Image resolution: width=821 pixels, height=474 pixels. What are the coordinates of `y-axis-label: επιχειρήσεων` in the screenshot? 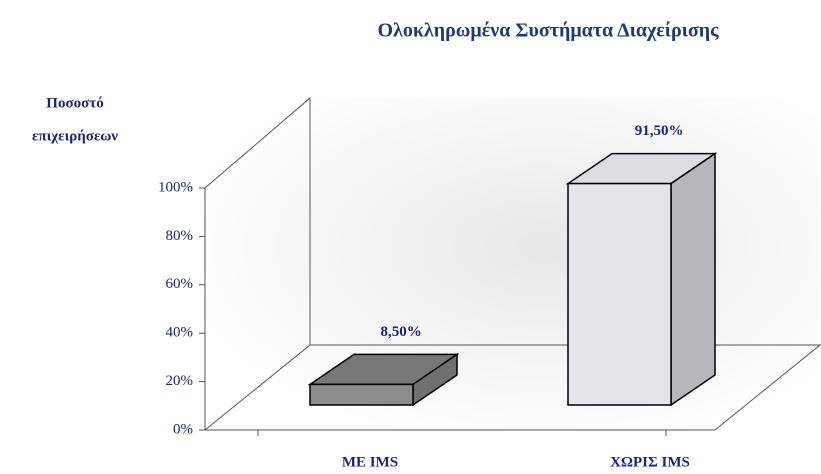 It's located at (75, 136).